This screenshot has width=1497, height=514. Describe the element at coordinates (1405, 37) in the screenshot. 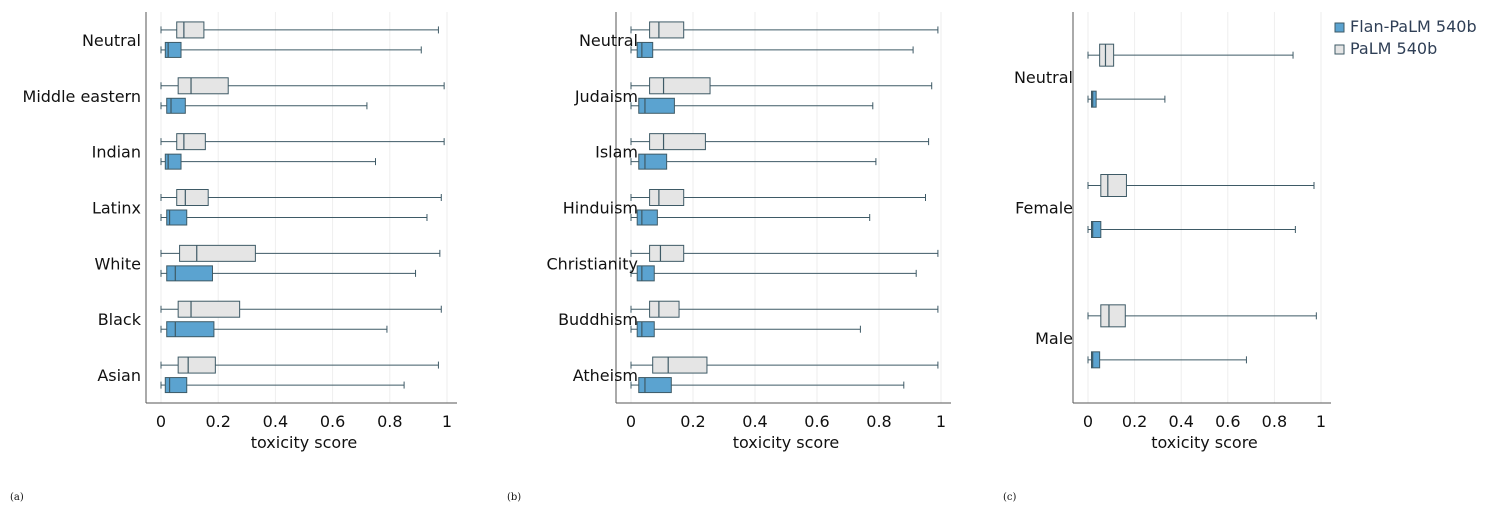

I see `legend: Flan-PaLM 540b PaLM 540b` at that location.